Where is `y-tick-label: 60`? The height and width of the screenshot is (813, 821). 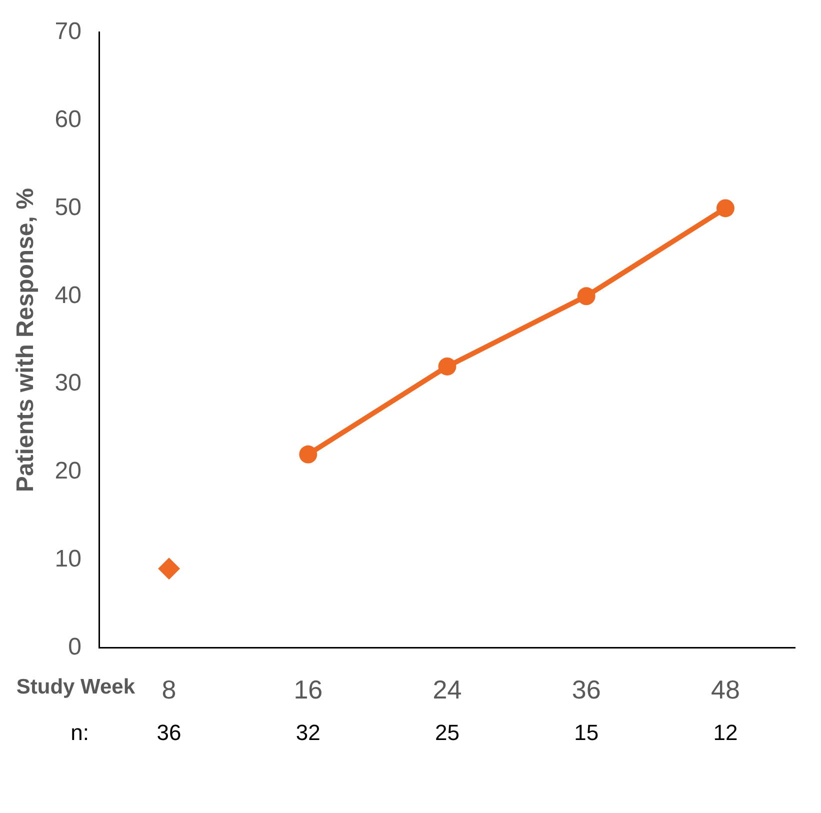
y-tick-label: 60 is located at coordinates (68, 119).